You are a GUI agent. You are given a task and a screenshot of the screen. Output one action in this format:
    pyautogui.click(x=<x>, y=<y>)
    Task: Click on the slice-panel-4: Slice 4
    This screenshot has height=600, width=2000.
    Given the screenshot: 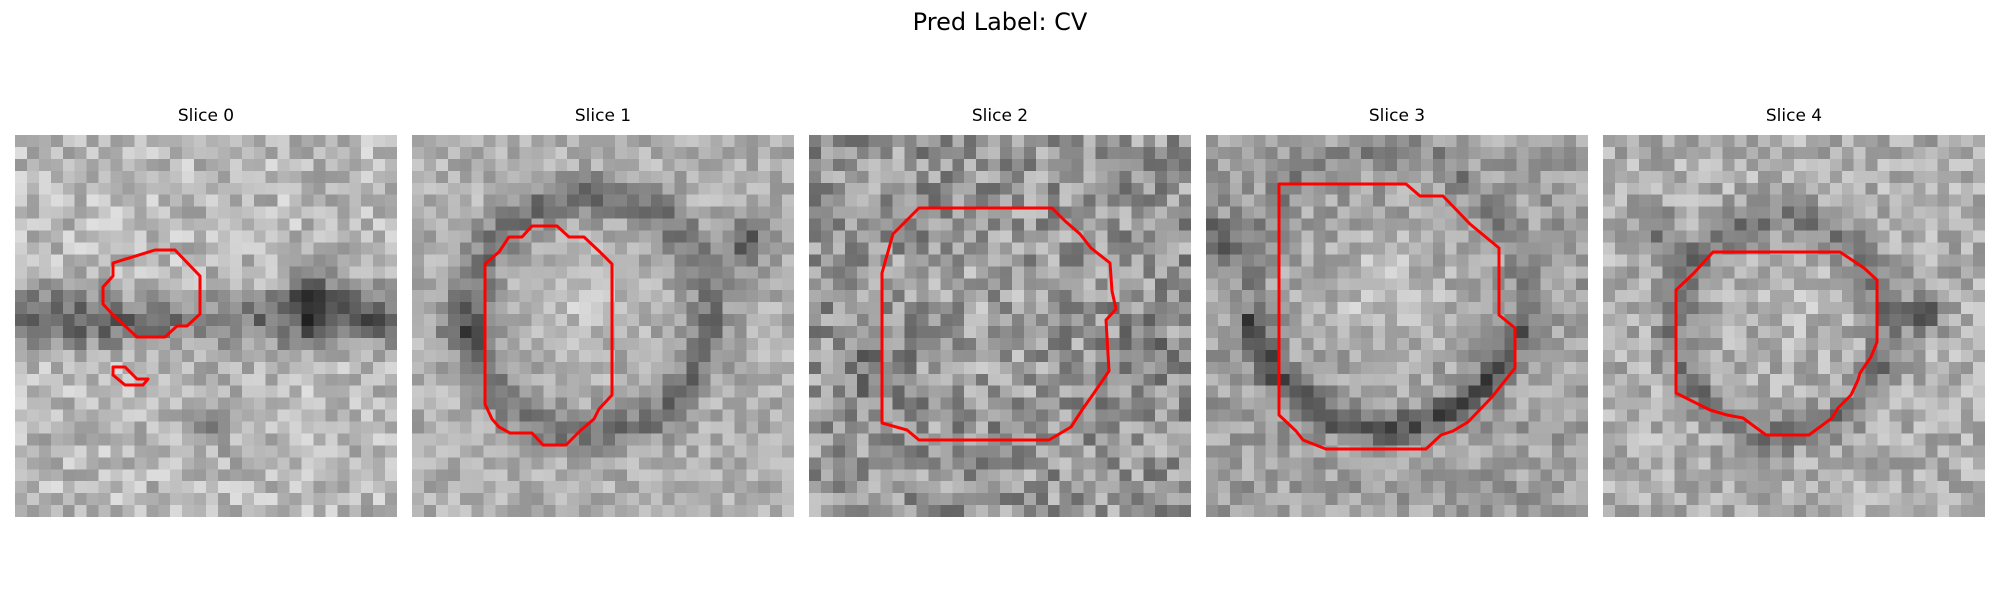 What is the action you would take?
    pyautogui.click(x=1794, y=310)
    